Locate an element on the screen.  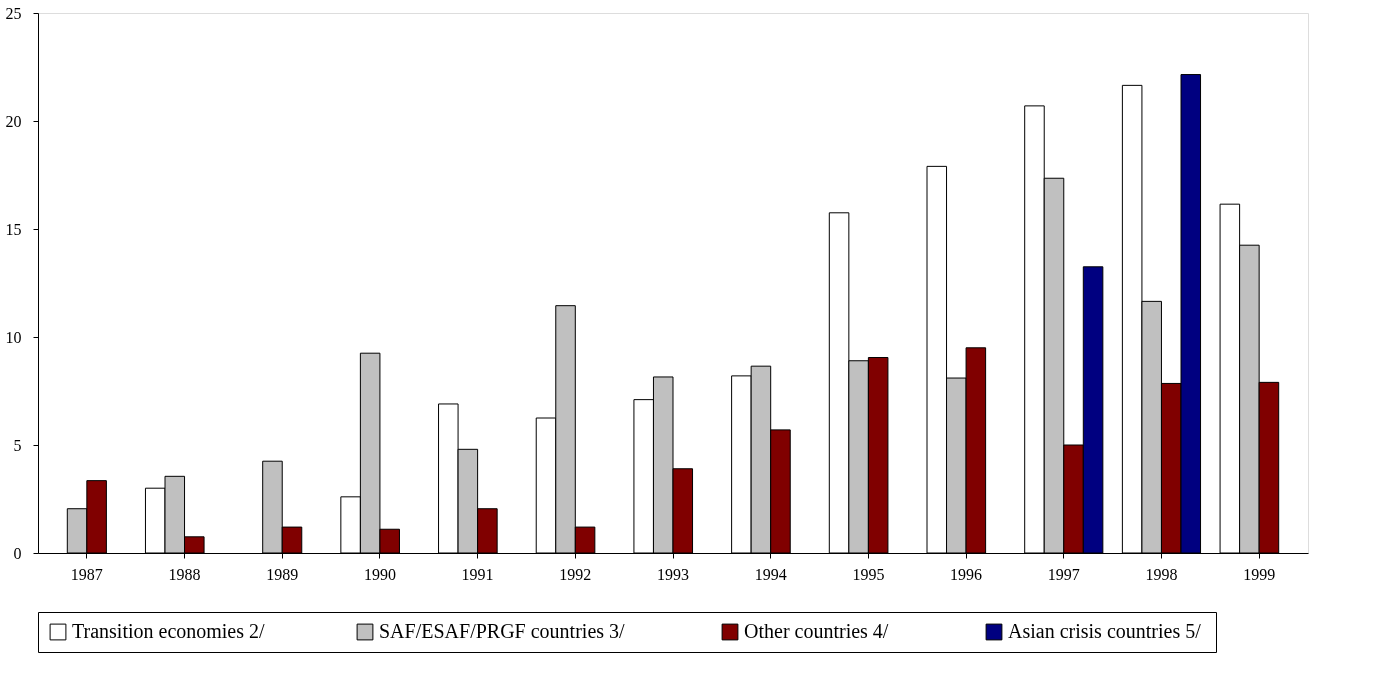
x-tick-label: 1997 is located at coordinates (1063, 574).